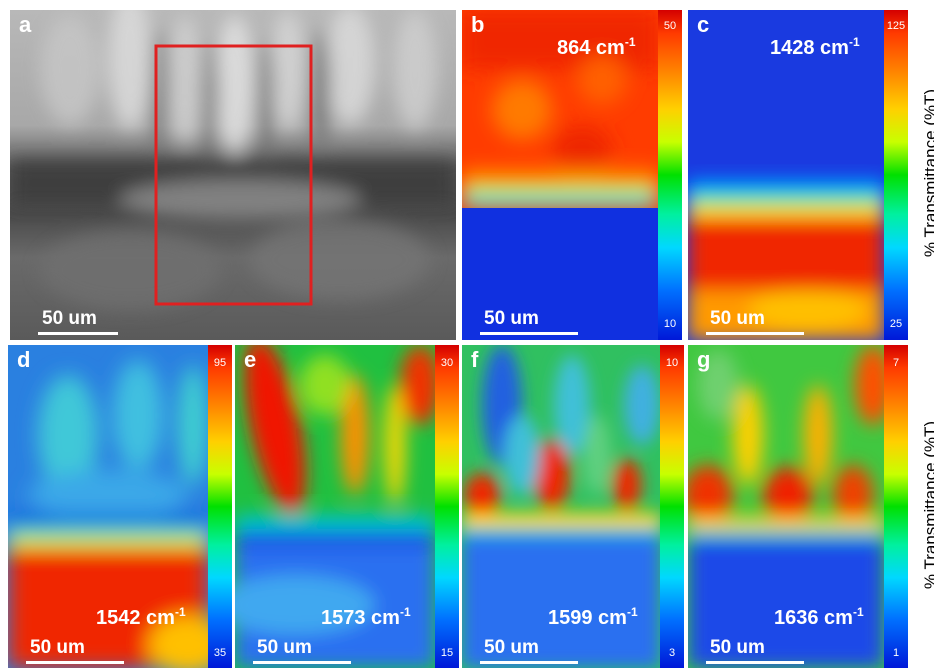 Image resolution: width=934 pixels, height=668 pixels. Describe the element at coordinates (475, 359) in the screenshot. I see `panel-label: f` at that location.